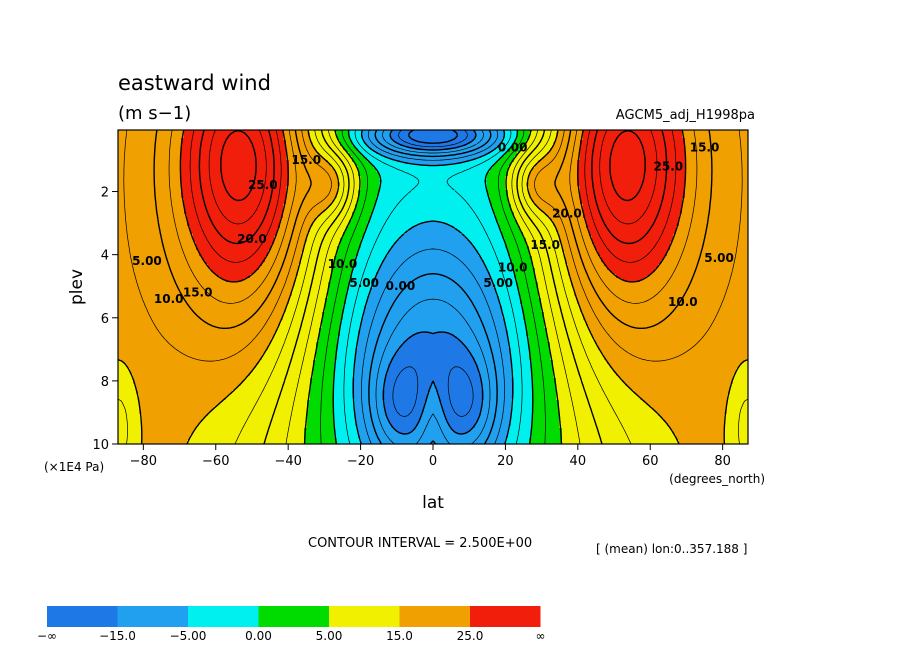 The height and width of the screenshot is (654, 904). What do you see at coordinates (194, 83) in the screenshot?
I see `chart-title: eastward wind` at bounding box center [194, 83].